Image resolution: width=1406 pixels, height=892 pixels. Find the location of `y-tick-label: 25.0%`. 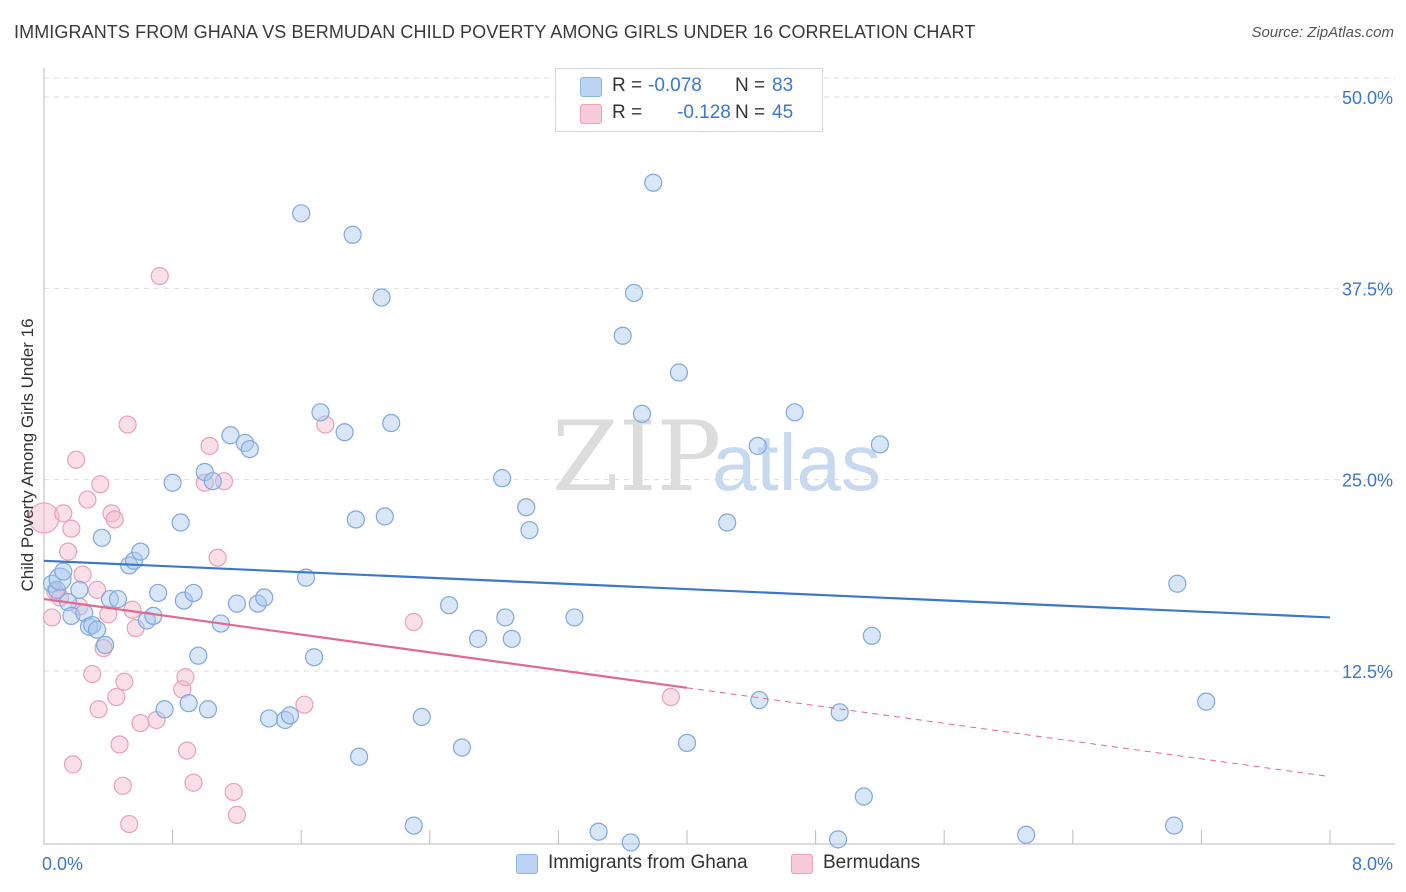

y-tick-label: 25.0% is located at coordinates (1367, 481).